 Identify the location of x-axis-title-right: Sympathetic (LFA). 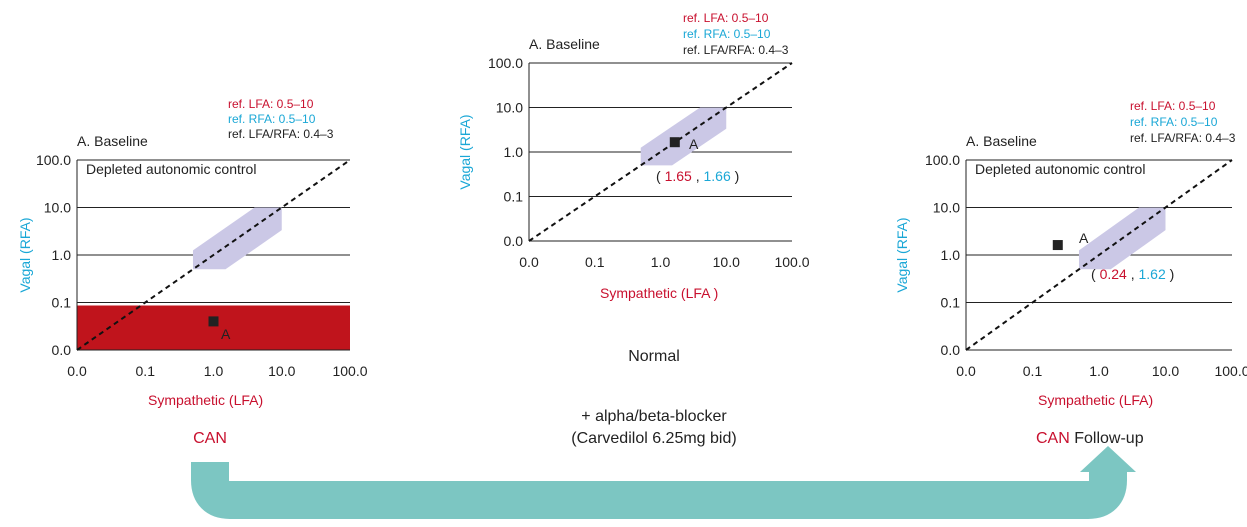
(1096, 400).